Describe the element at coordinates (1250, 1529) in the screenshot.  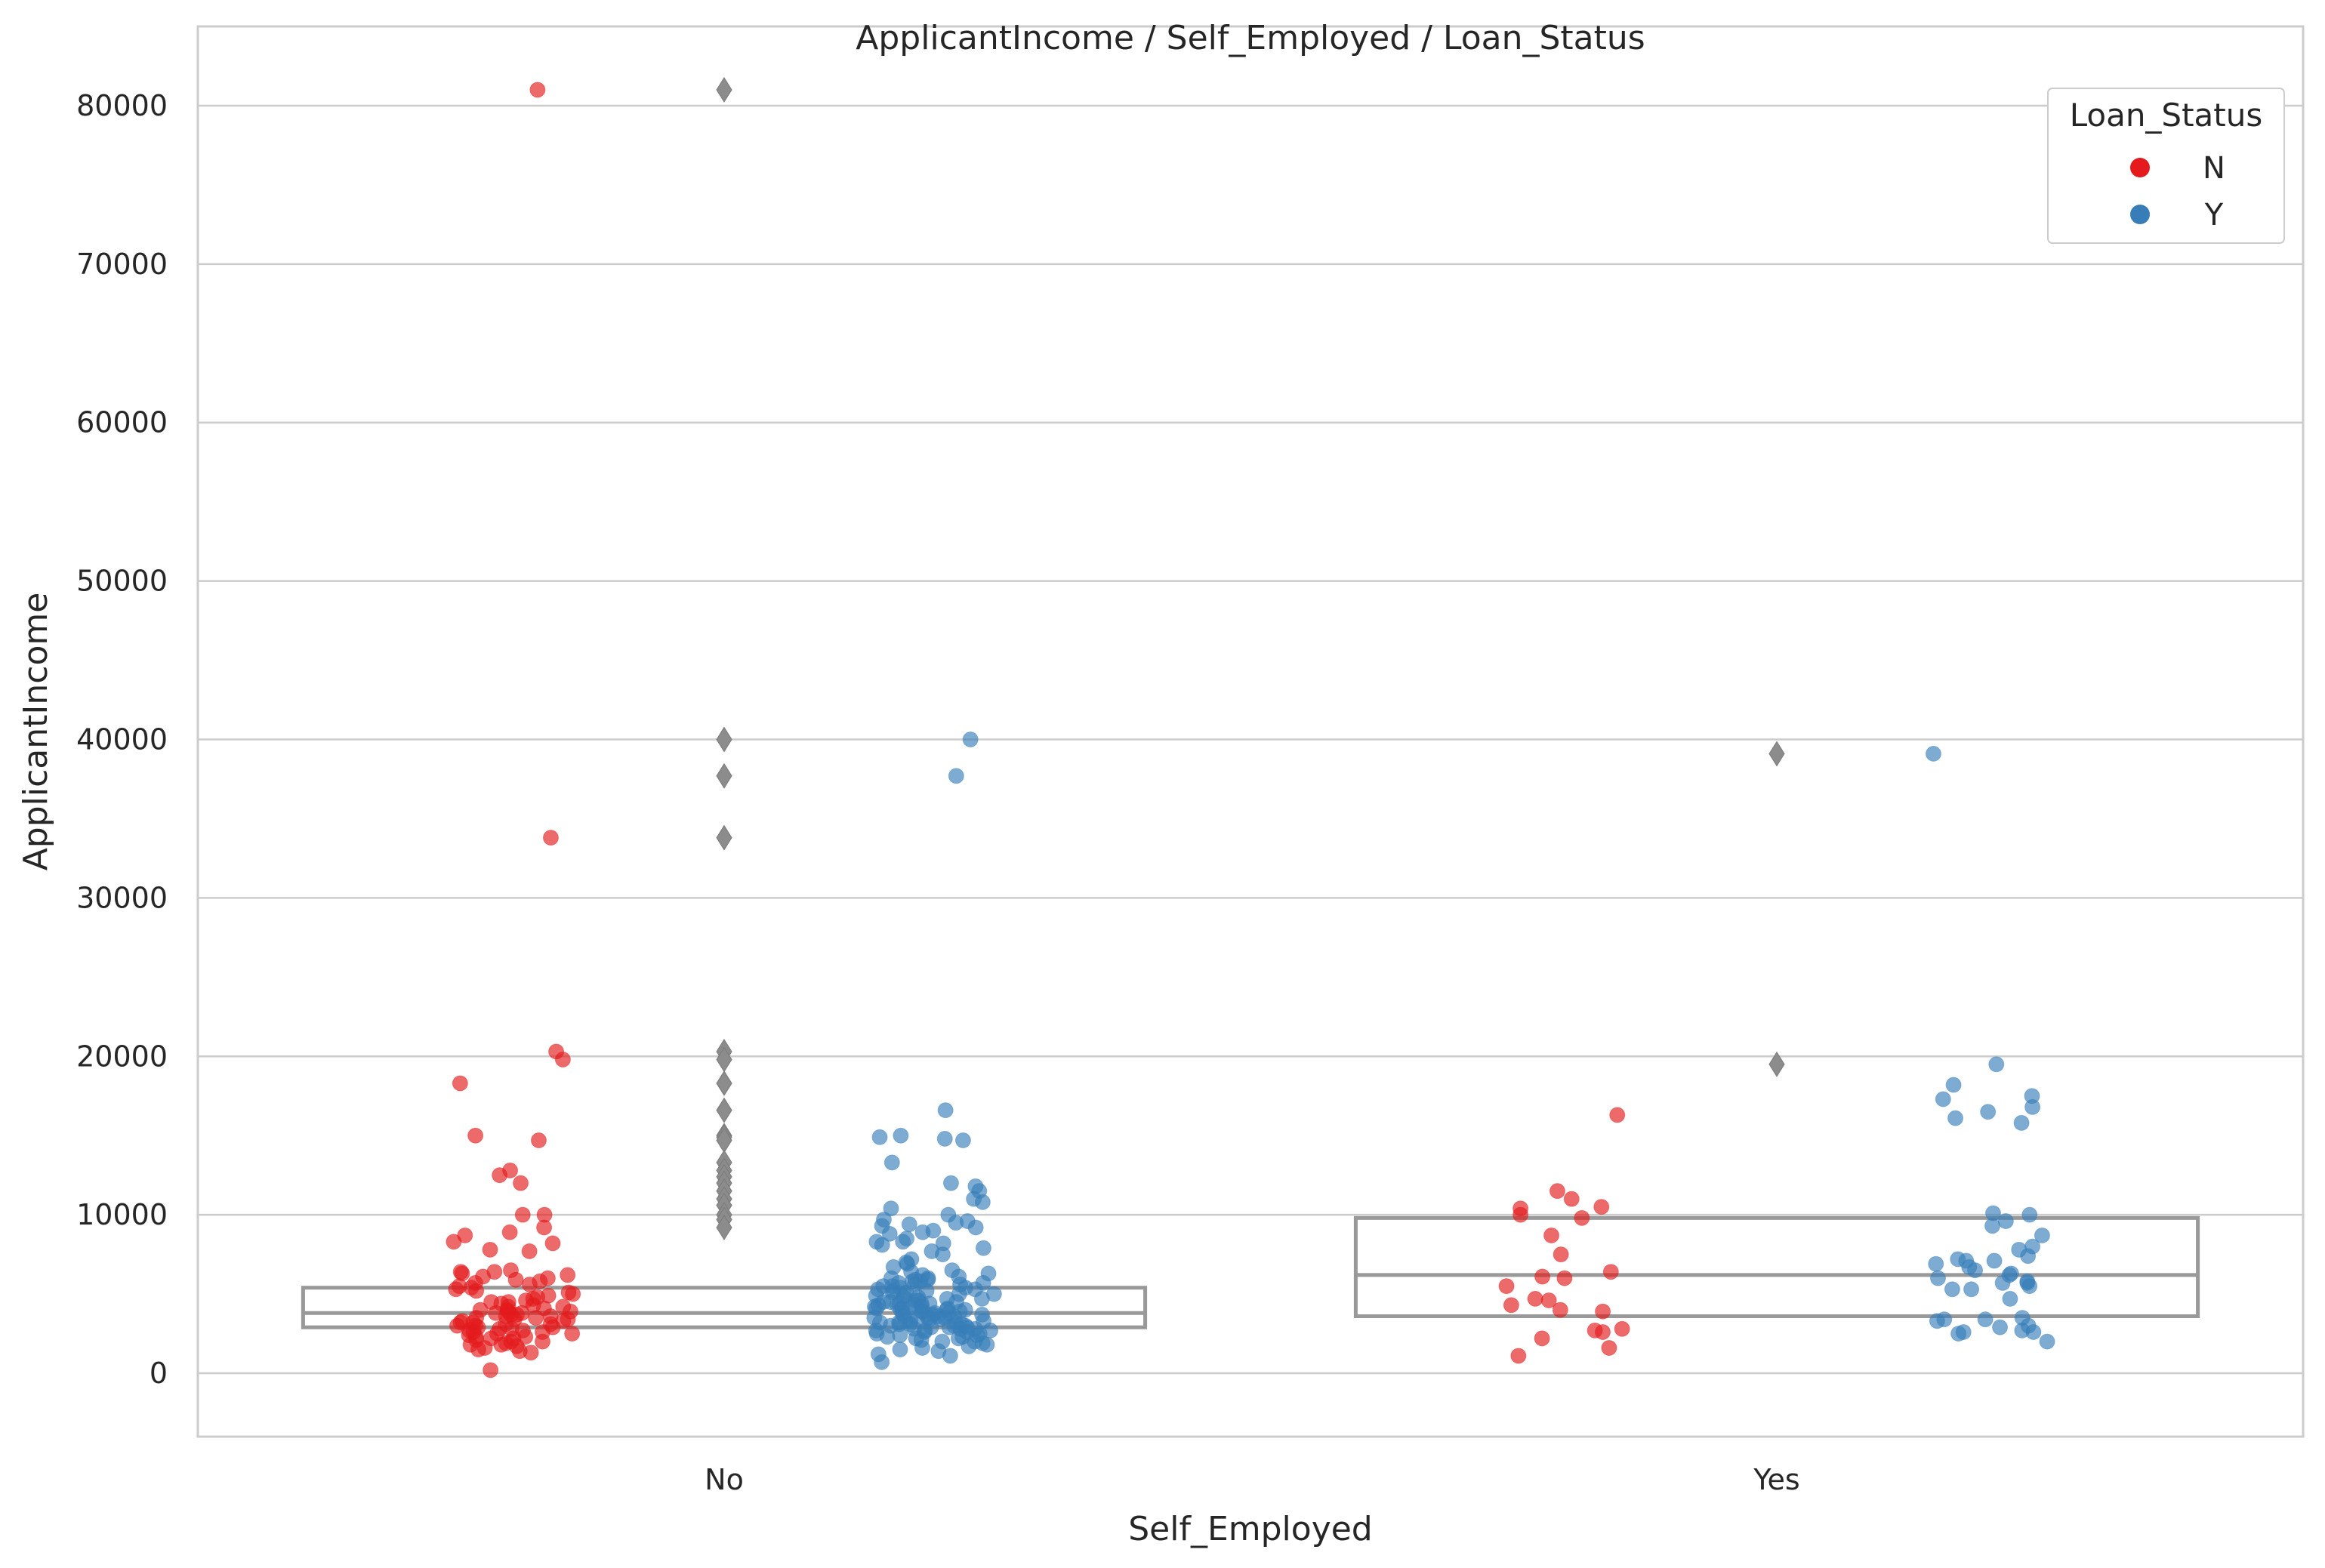
I see `x-axis-label: Self_Employed` at that location.